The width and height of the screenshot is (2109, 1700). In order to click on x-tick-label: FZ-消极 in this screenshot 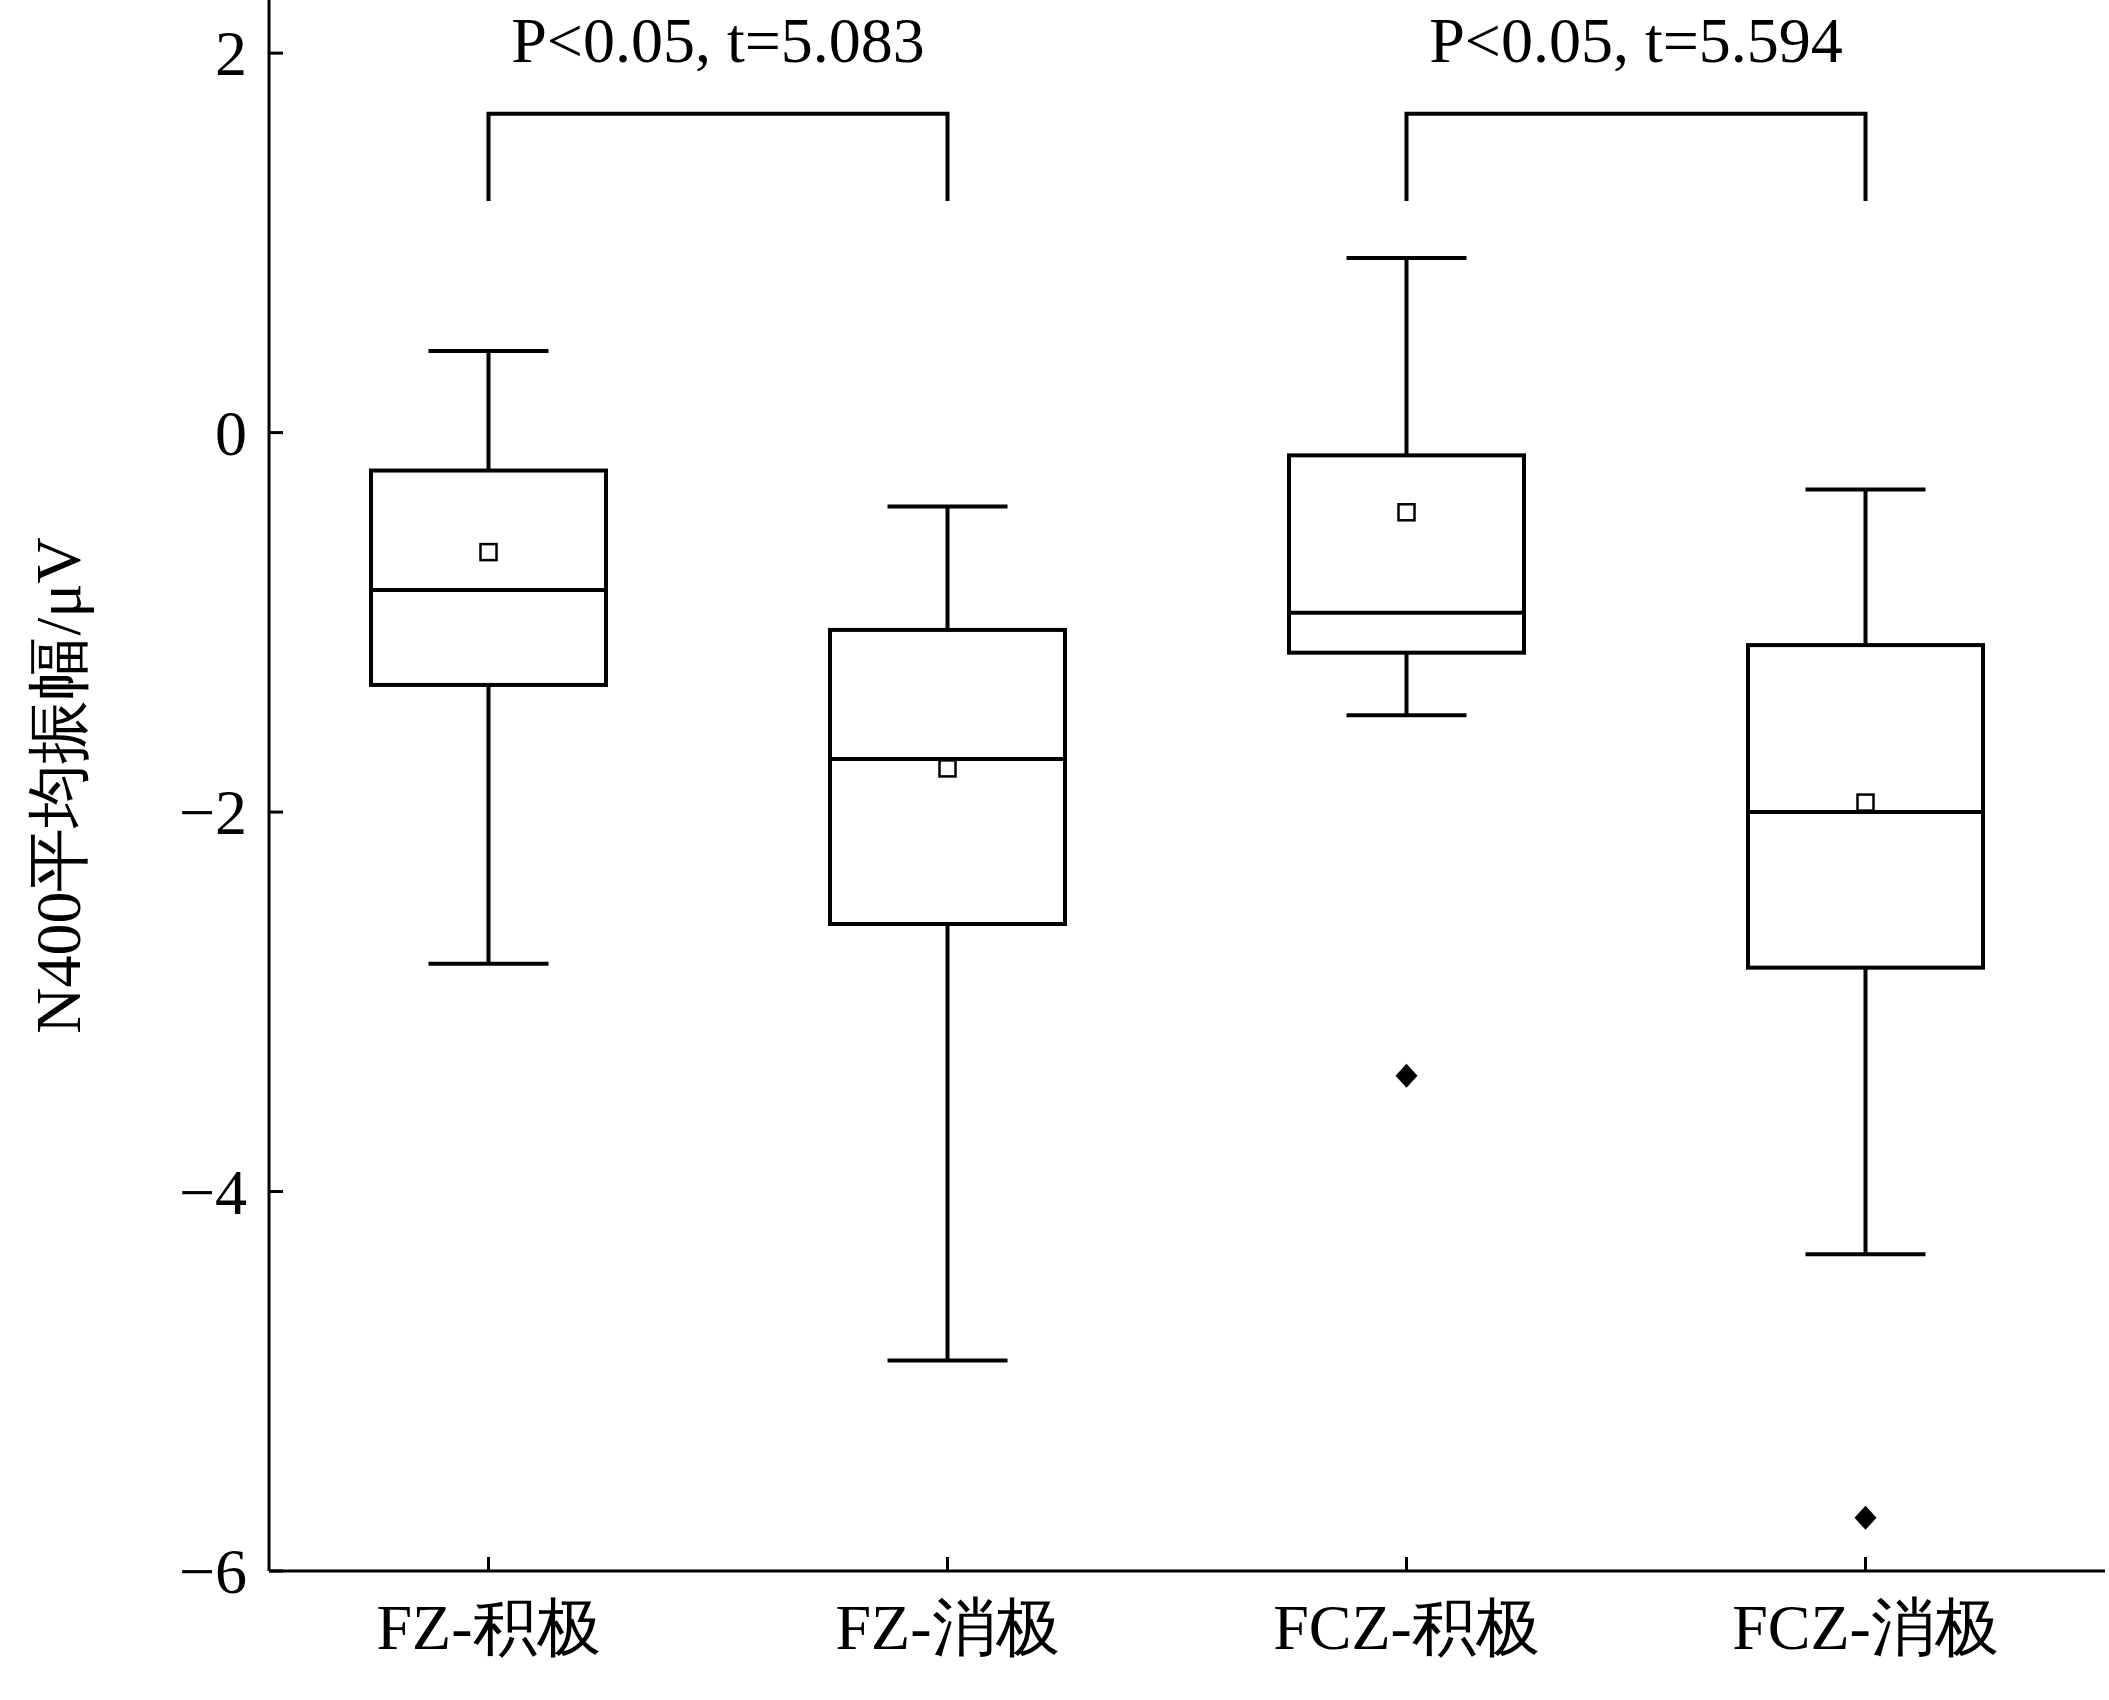, I will do `click(947, 1627)`.